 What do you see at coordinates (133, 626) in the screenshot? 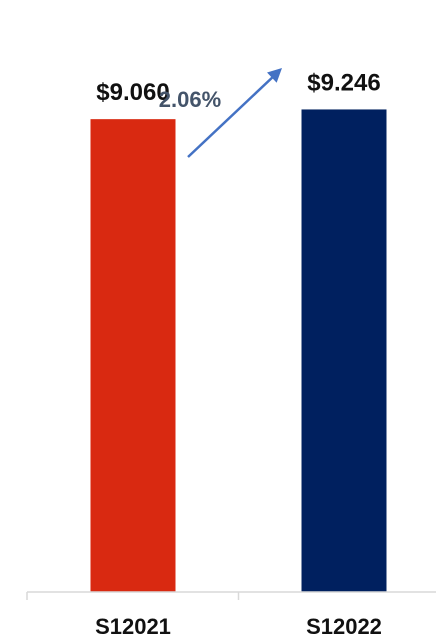
I see `x-tick-label: S12021` at bounding box center [133, 626].